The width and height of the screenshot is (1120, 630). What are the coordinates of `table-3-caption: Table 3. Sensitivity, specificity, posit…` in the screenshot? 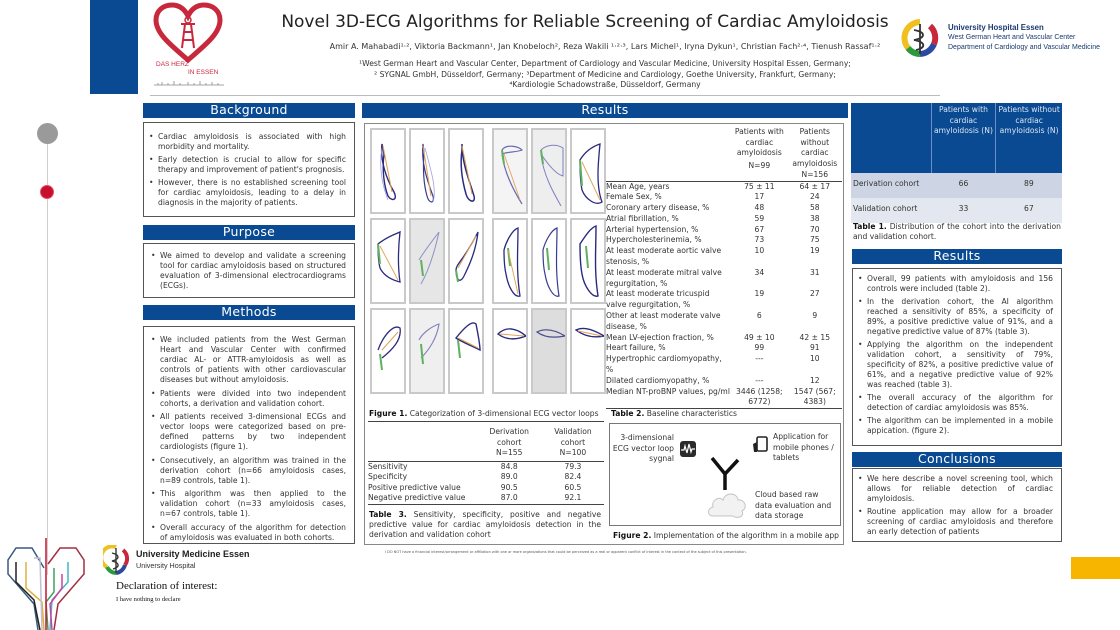 It's located at (485, 524).